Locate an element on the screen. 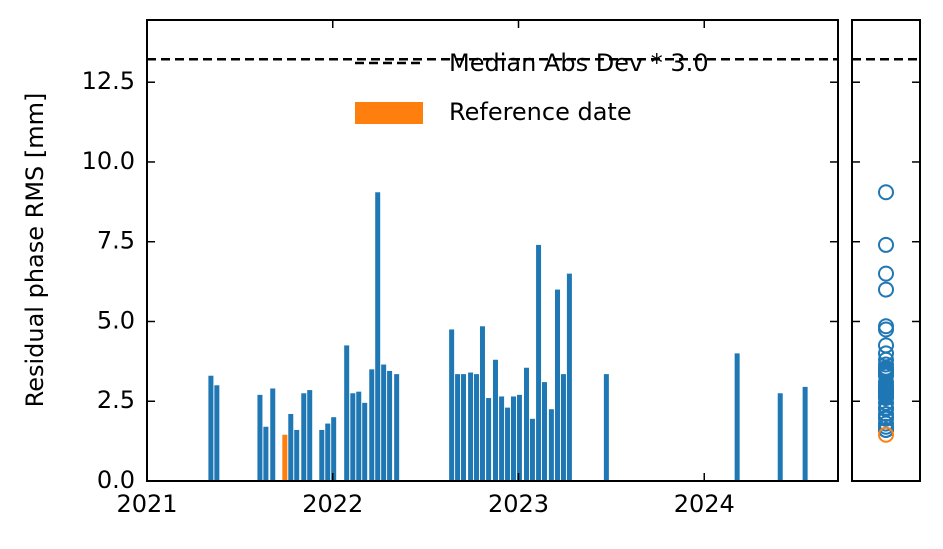 The width and height of the screenshot is (943, 549). x-tick-label: 2022 is located at coordinates (332, 504).